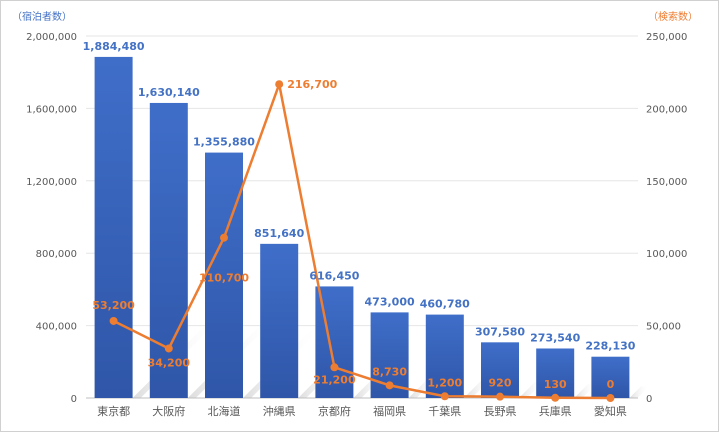  I want to click on x-tick-label: 千葉県, so click(444, 411).